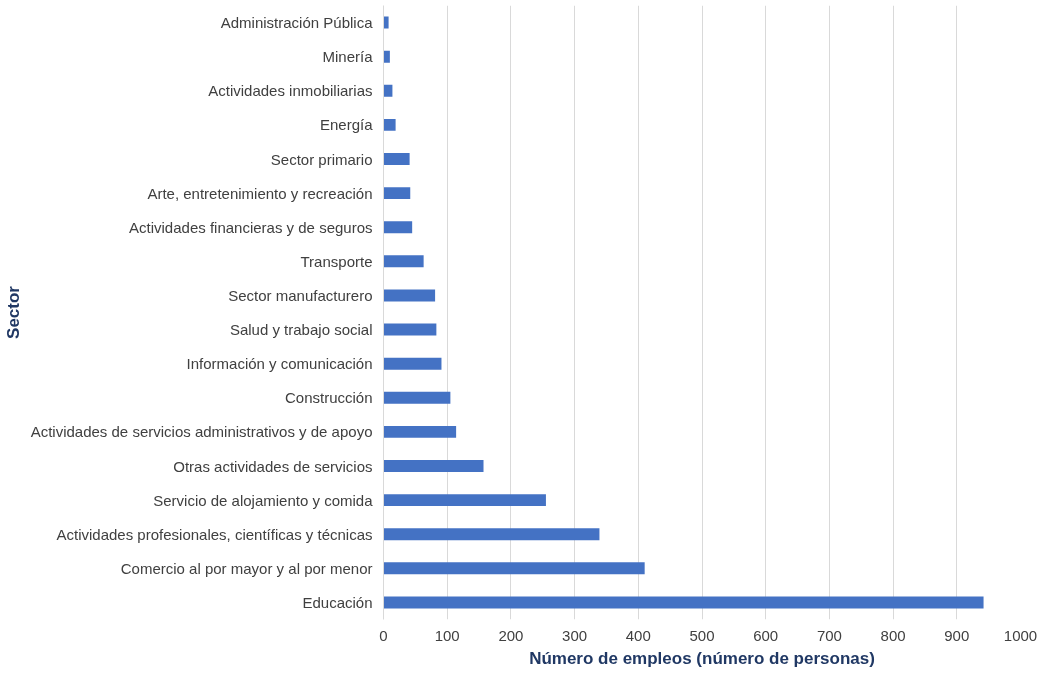 The image size is (1046, 675). I want to click on x-tick-label: 800, so click(893, 635).